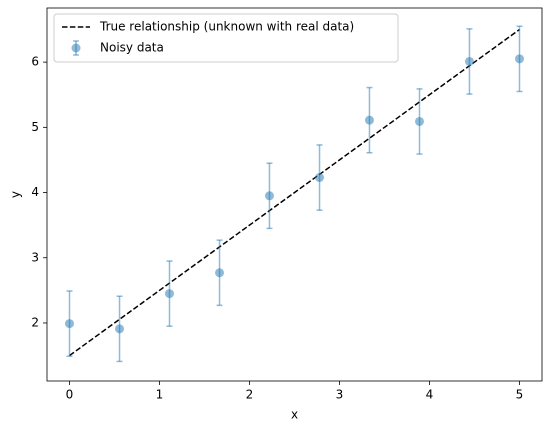  I want to click on x-tick-label: 4, so click(430, 395).